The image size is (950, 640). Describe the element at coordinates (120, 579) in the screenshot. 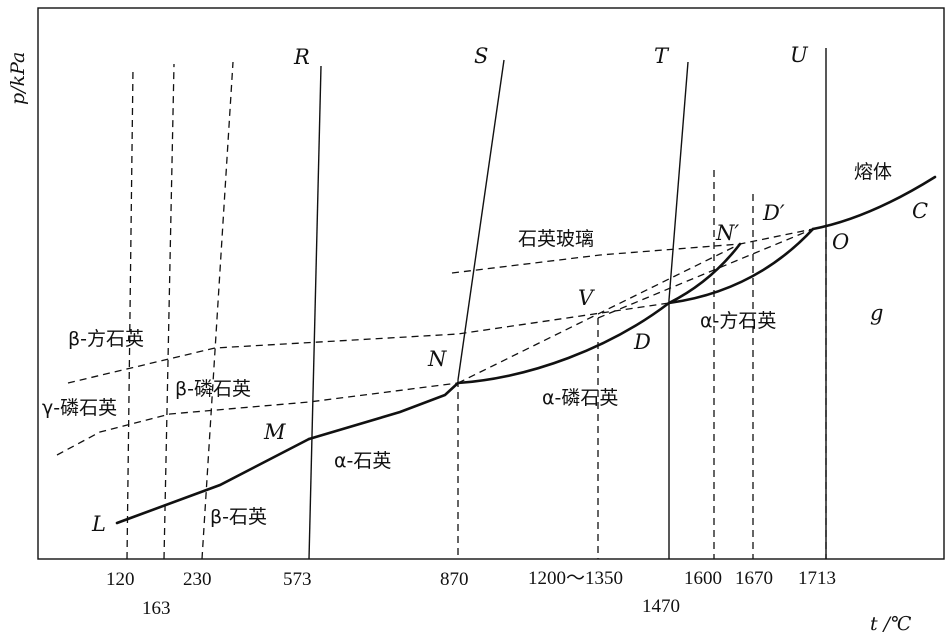

I see `tick-120: 120` at that location.